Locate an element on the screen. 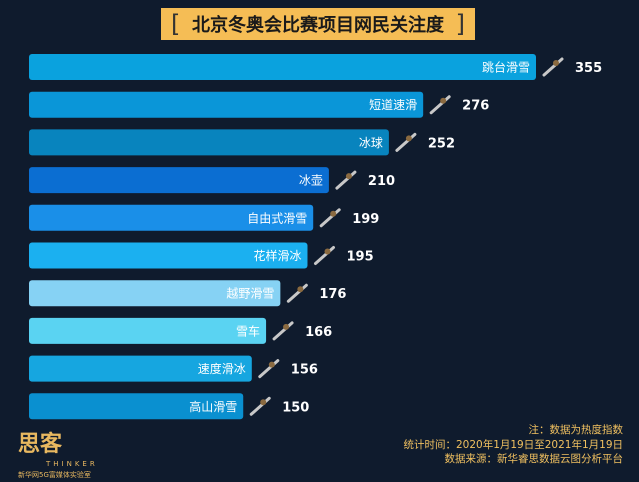 The height and width of the screenshot is (482, 639). bar-value-label: 166 is located at coordinates (318, 332).